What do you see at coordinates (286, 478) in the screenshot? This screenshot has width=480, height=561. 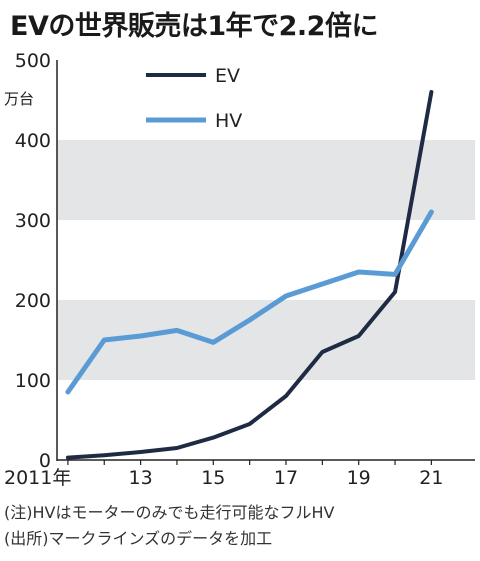 I see `x-tick-label-2017: 17` at bounding box center [286, 478].